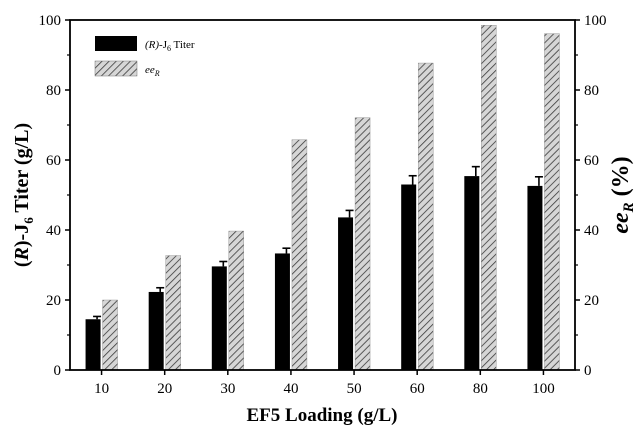  What do you see at coordinates (116, 43) in the screenshot?
I see `legend-swatch-titer` at bounding box center [116, 43].